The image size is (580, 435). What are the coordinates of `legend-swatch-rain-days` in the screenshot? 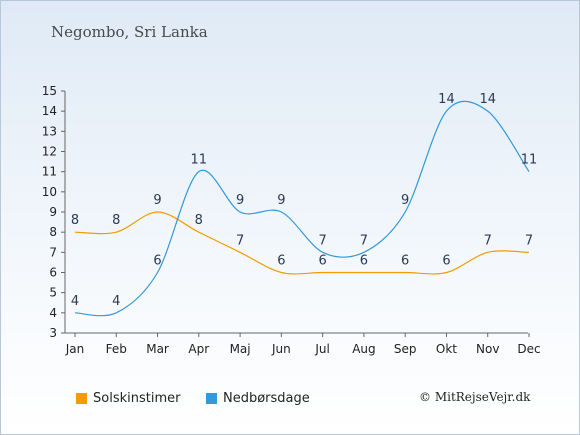 It's located at (211, 398).